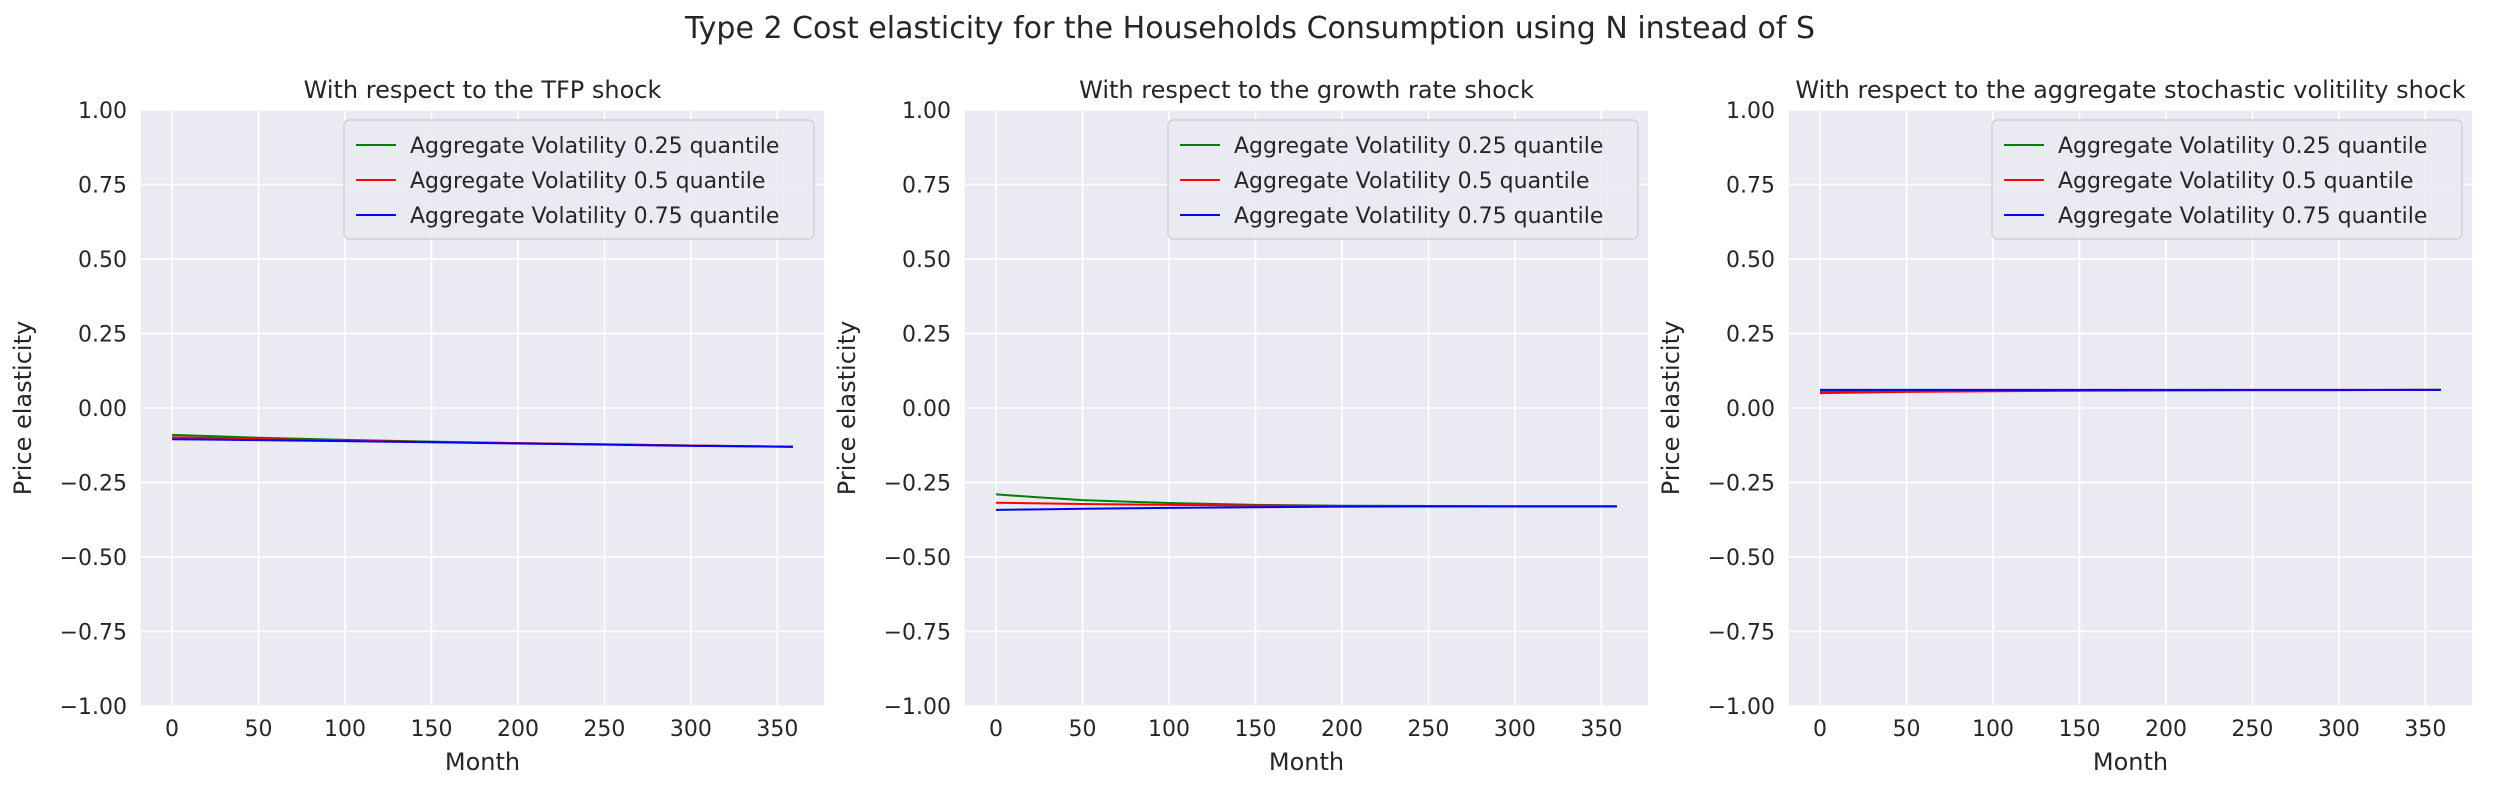 The image size is (2500, 800). I want to click on subplot-title: With respect to the TFP shock, so click(483, 90).